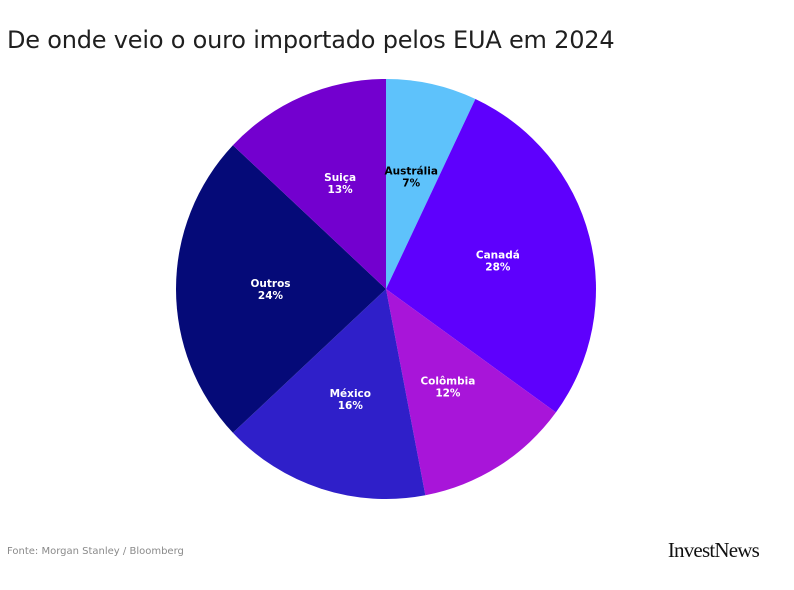  What do you see at coordinates (350, 394) in the screenshot?
I see `slice-label-3: México` at bounding box center [350, 394].